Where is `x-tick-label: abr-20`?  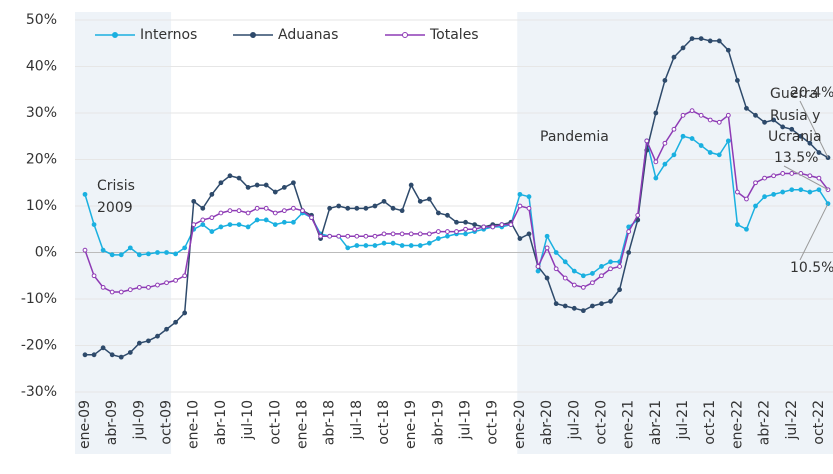
x-tick-label: abr-20 is located at coordinates (547, 422).